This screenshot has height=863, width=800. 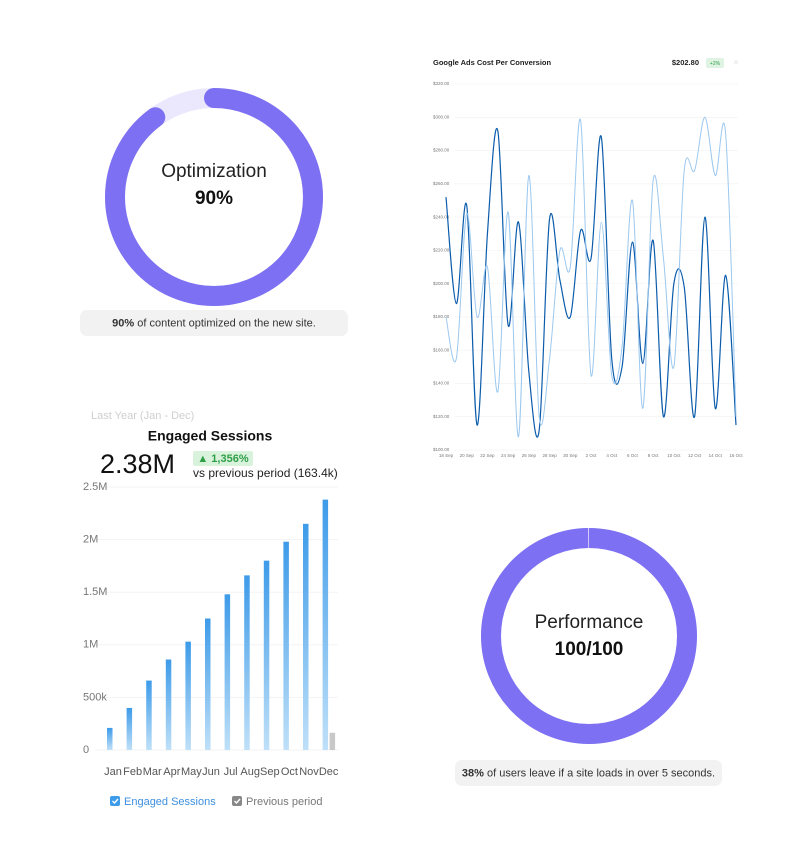 What do you see at coordinates (441, 150) in the screenshot?
I see `y-tick-label: $280.00` at bounding box center [441, 150].